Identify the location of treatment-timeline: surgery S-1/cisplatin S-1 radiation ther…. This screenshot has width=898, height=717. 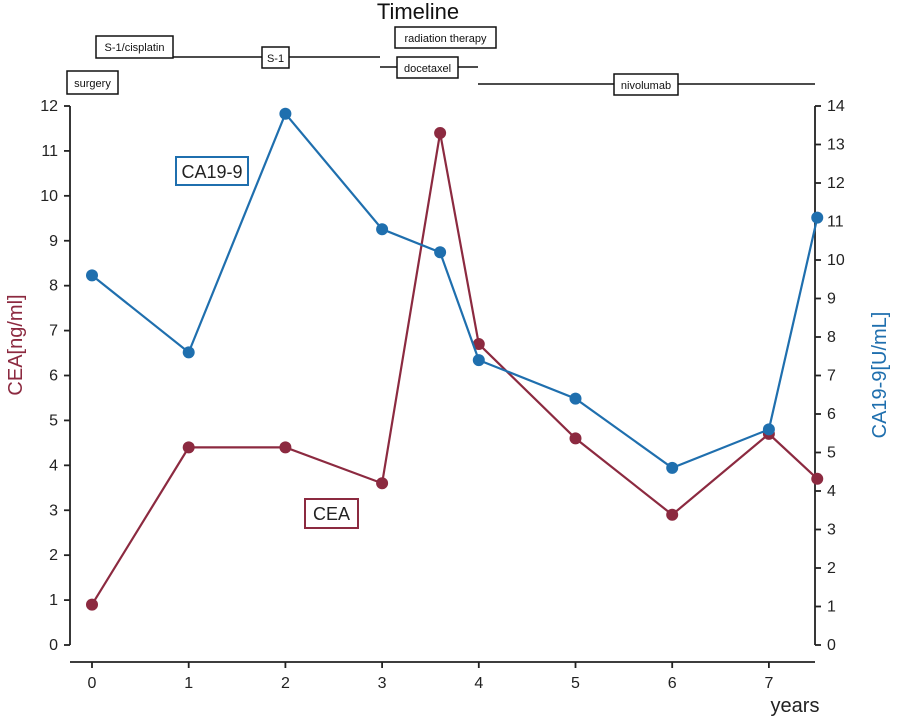
(440, 61).